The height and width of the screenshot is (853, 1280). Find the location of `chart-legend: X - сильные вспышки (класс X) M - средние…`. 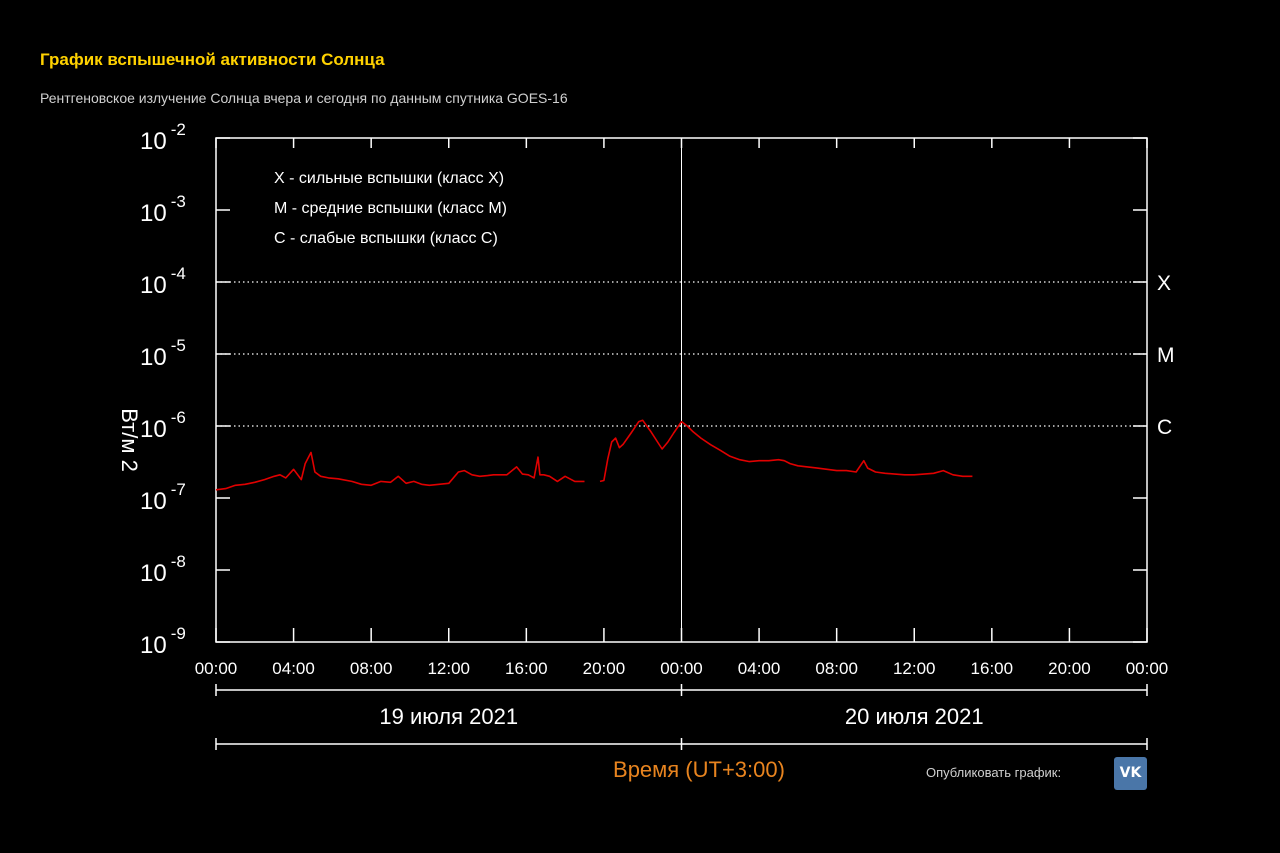

chart-legend: X - сильные вспышки (класс X) M - средние… is located at coordinates (390, 208).